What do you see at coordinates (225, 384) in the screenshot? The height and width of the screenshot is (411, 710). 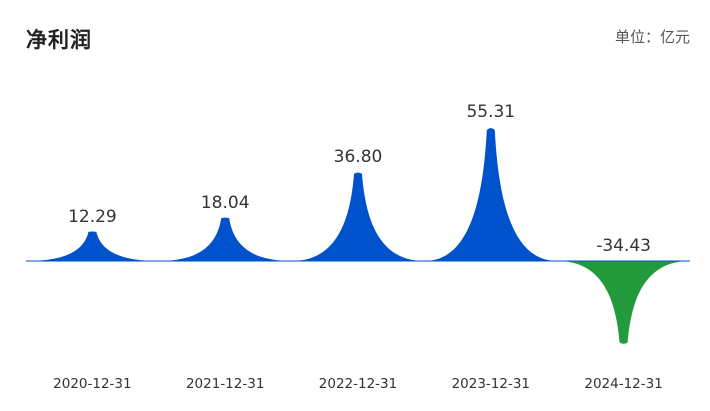 I see `x-tick-label: 2021-12-31` at bounding box center [225, 384].